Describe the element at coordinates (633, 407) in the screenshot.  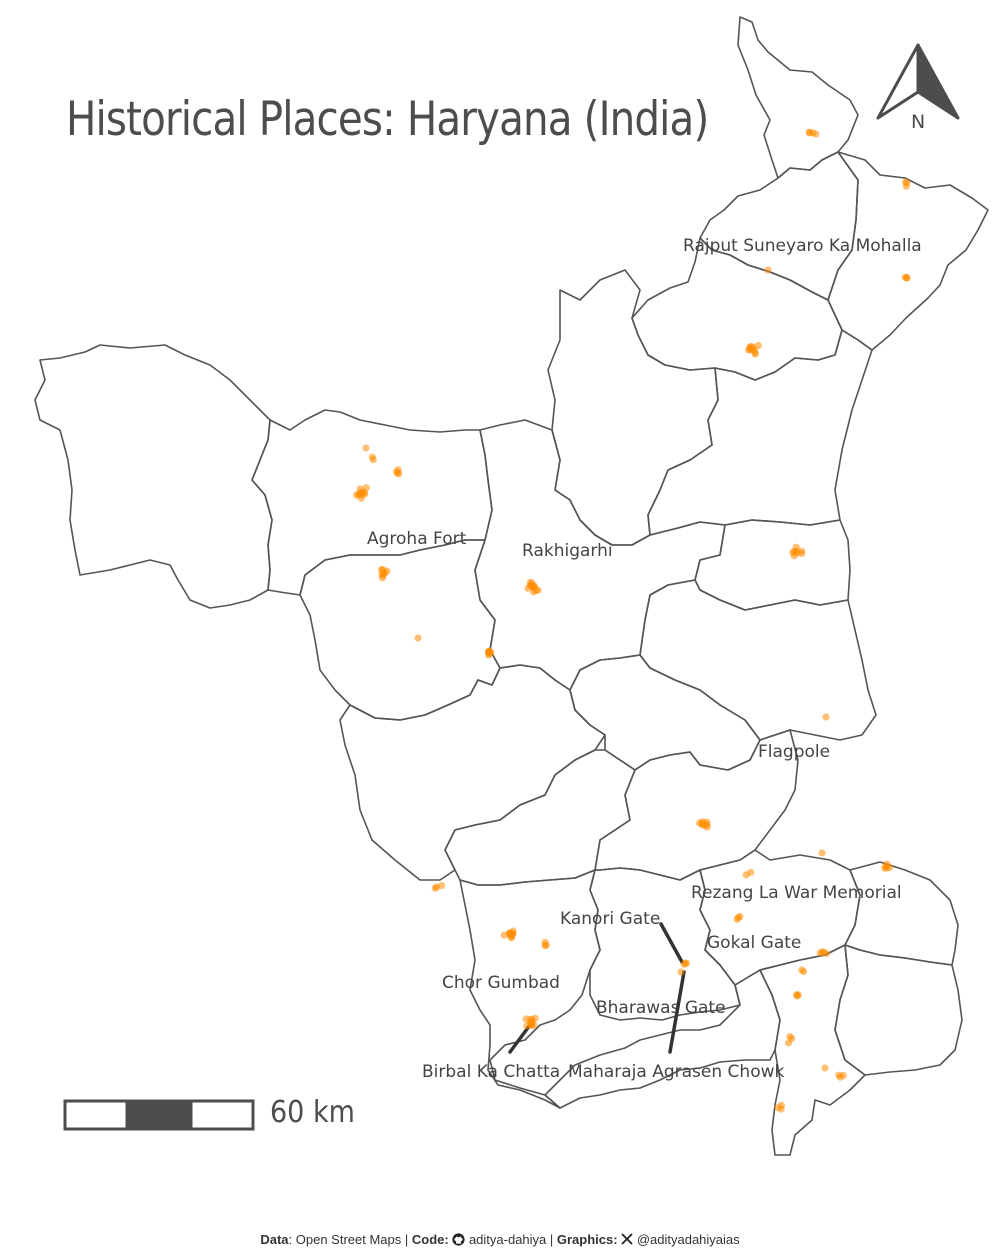
I see `district-kaithal` at that location.